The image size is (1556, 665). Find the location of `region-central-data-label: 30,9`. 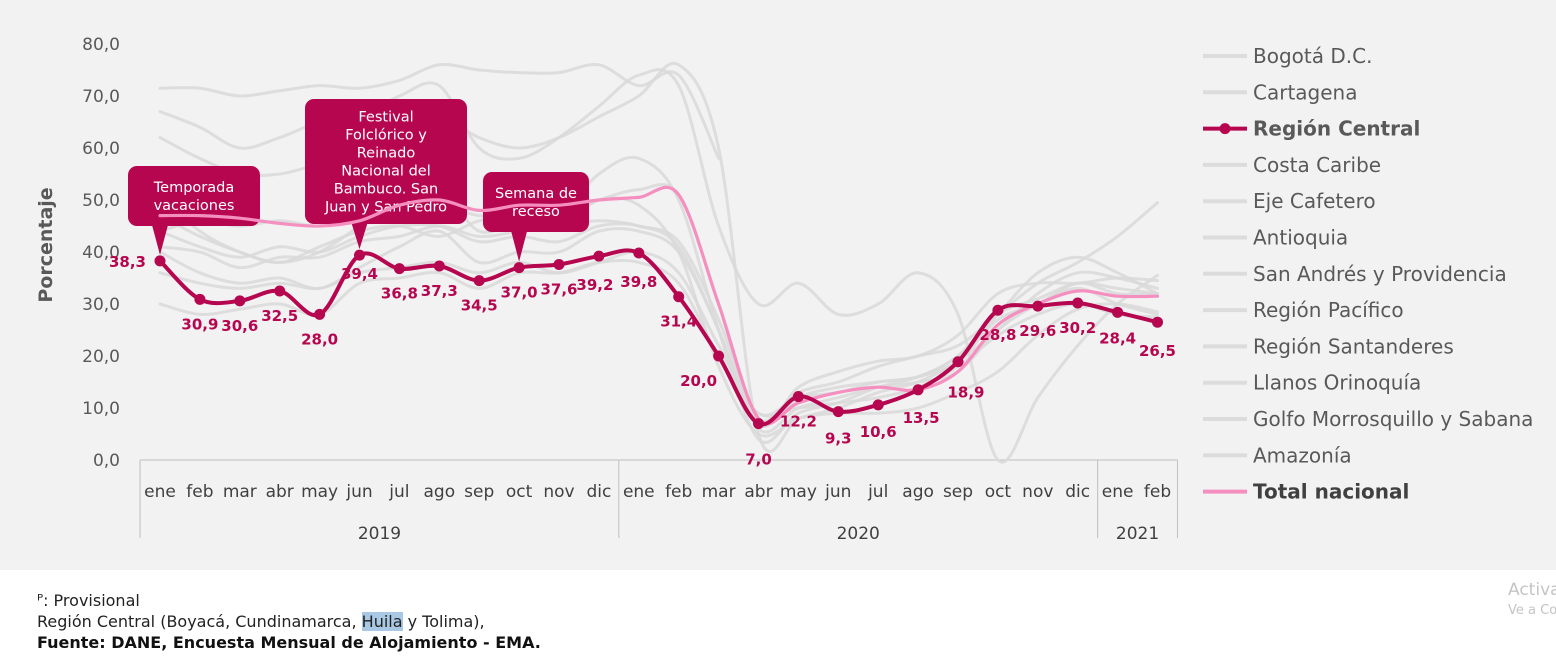

region-central-data-label: 30,9 is located at coordinates (199, 324).